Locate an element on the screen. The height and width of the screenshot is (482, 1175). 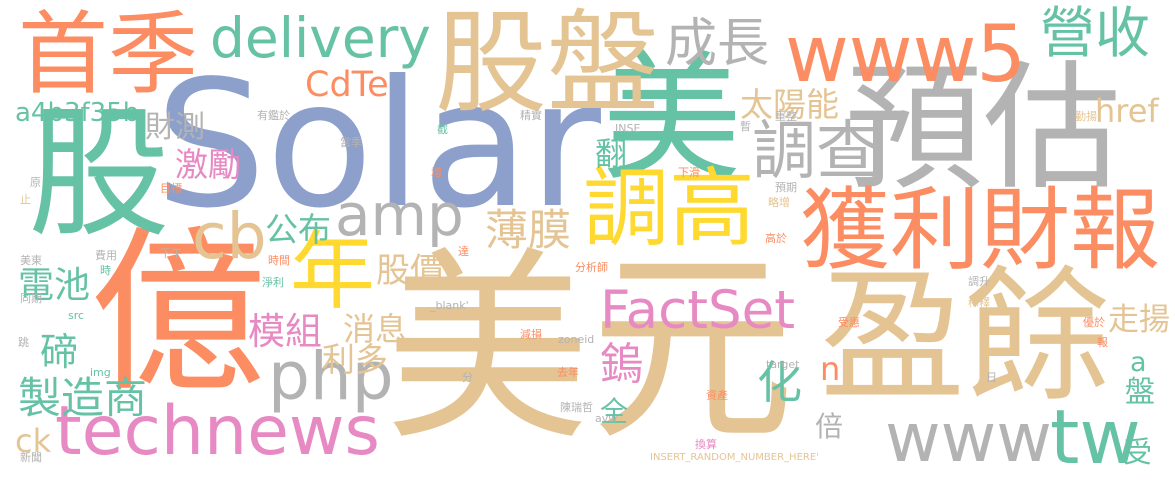
cloud-word: avw is located at coordinates (606, 418).